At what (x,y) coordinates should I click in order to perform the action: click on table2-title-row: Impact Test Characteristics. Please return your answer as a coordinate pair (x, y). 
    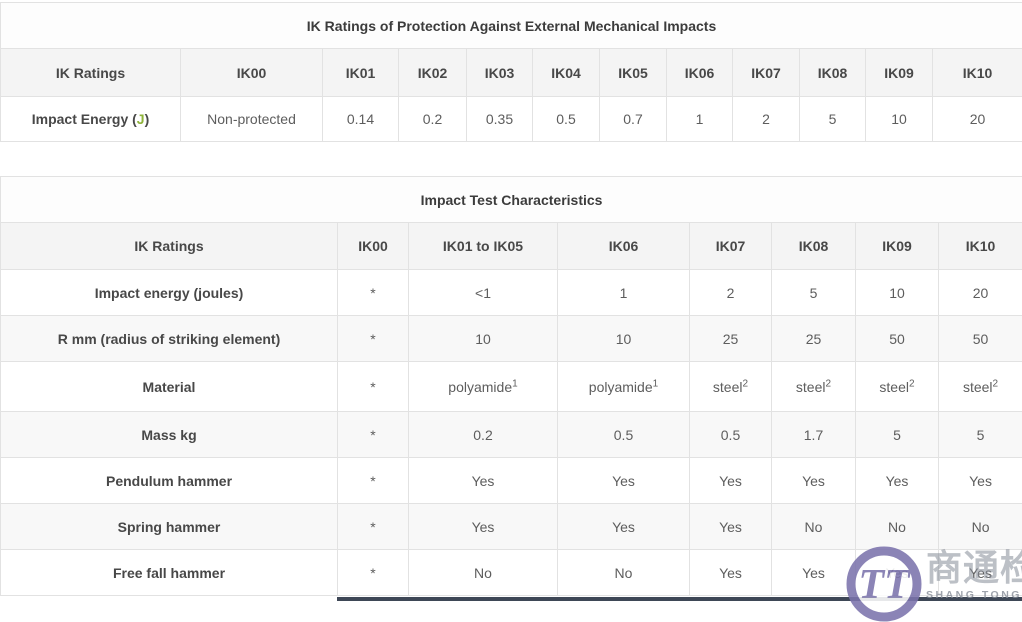
    Looking at the image, I should click on (511, 200).